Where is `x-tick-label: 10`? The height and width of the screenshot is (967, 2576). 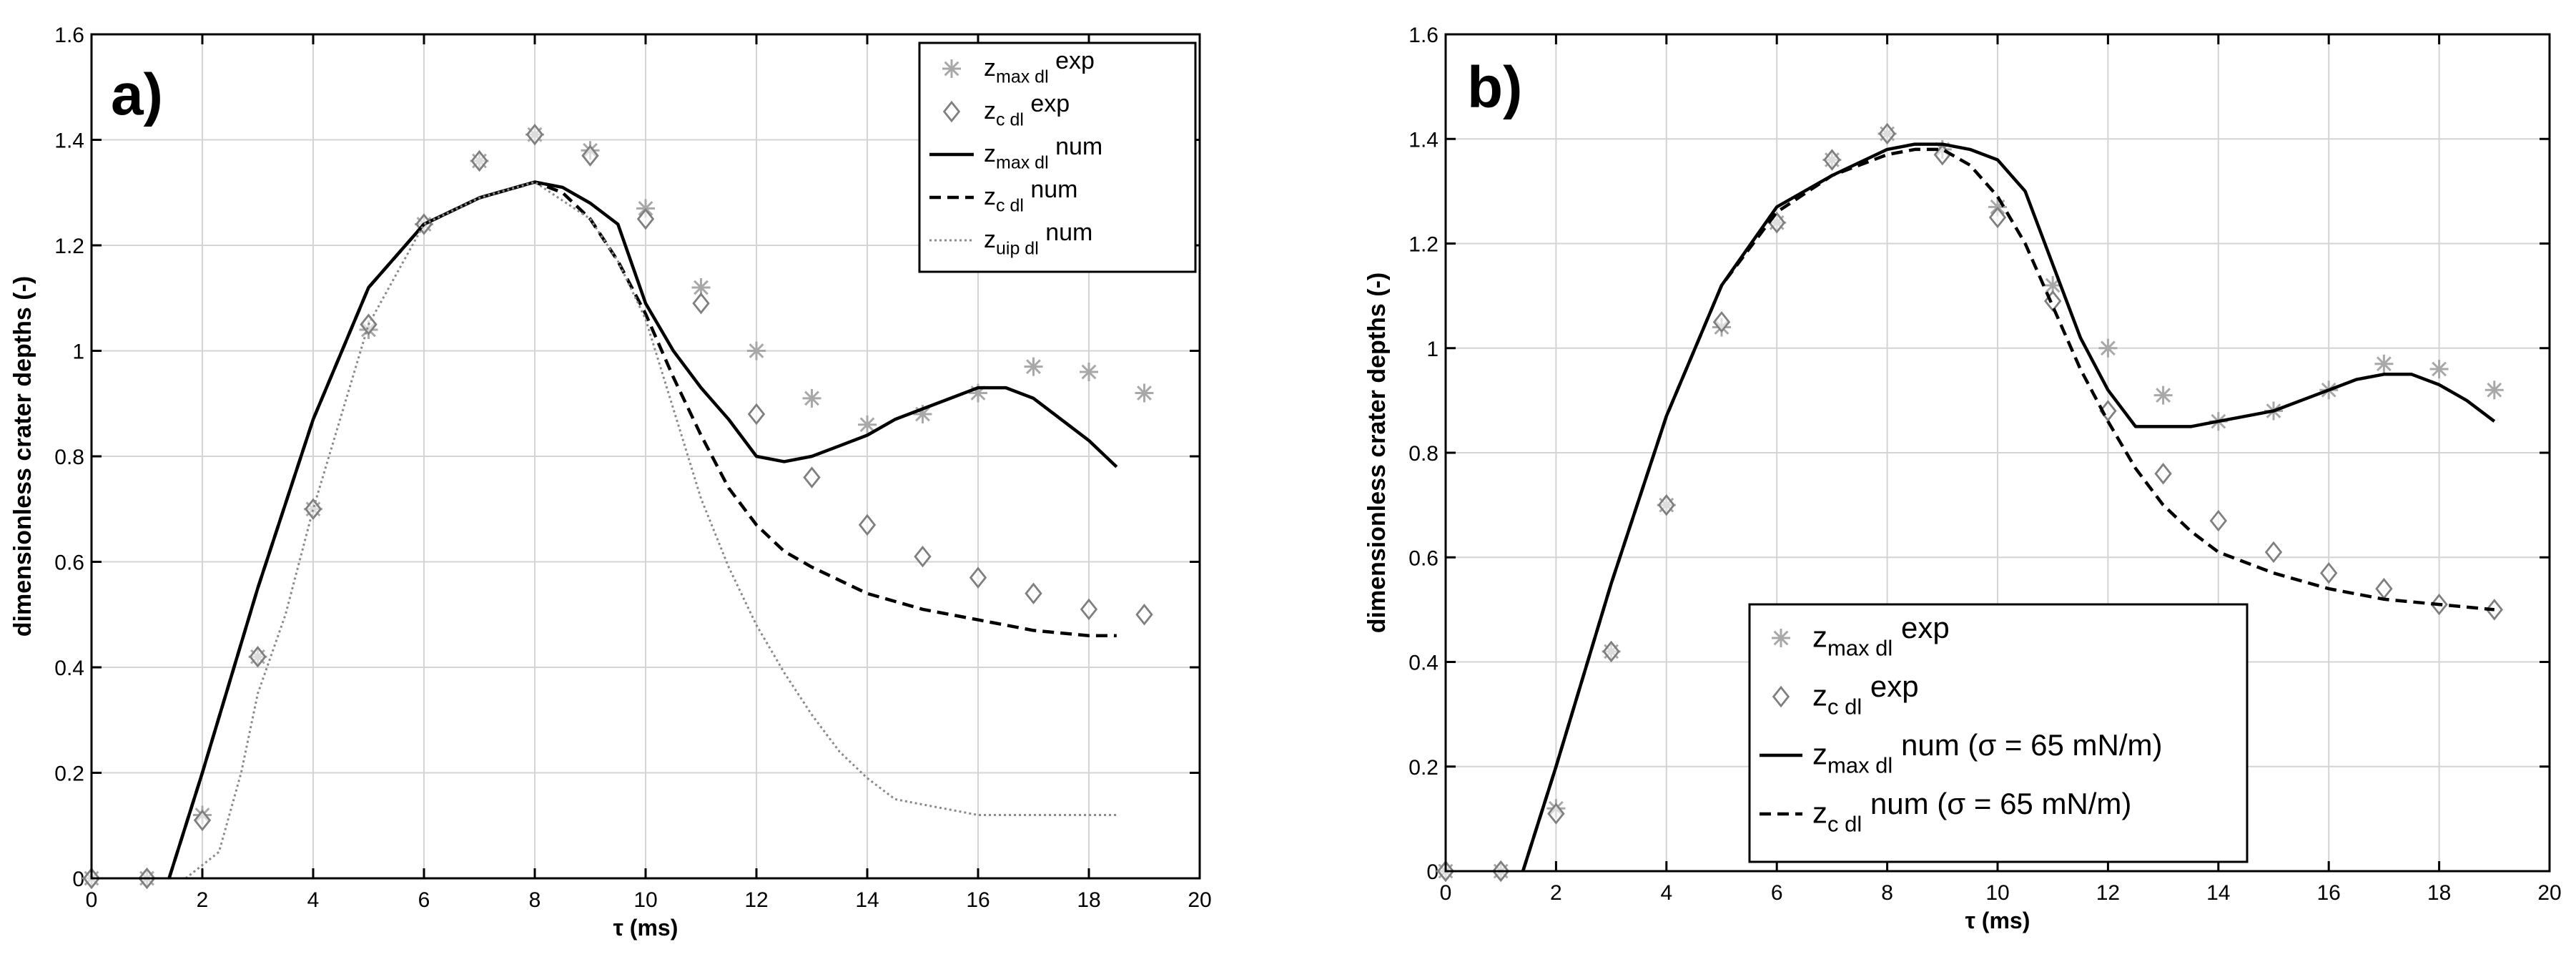 x-tick-label: 10 is located at coordinates (645, 900).